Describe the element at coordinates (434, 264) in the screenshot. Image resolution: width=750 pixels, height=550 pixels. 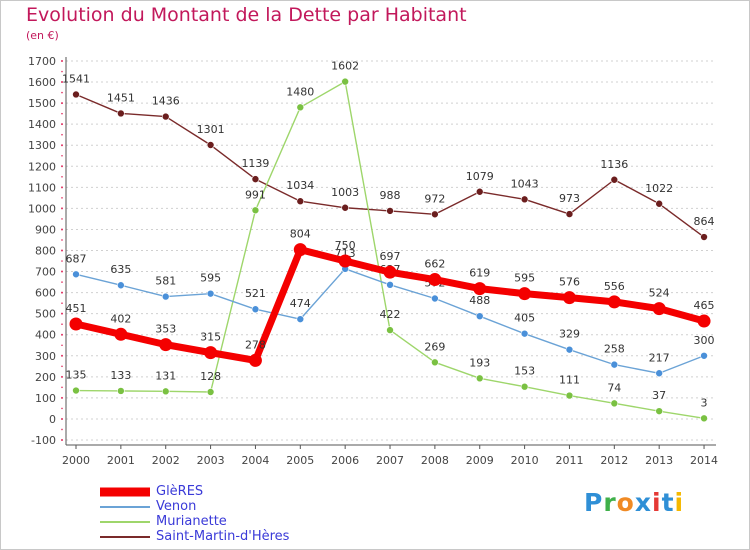
I see `data-label: 662` at that location.